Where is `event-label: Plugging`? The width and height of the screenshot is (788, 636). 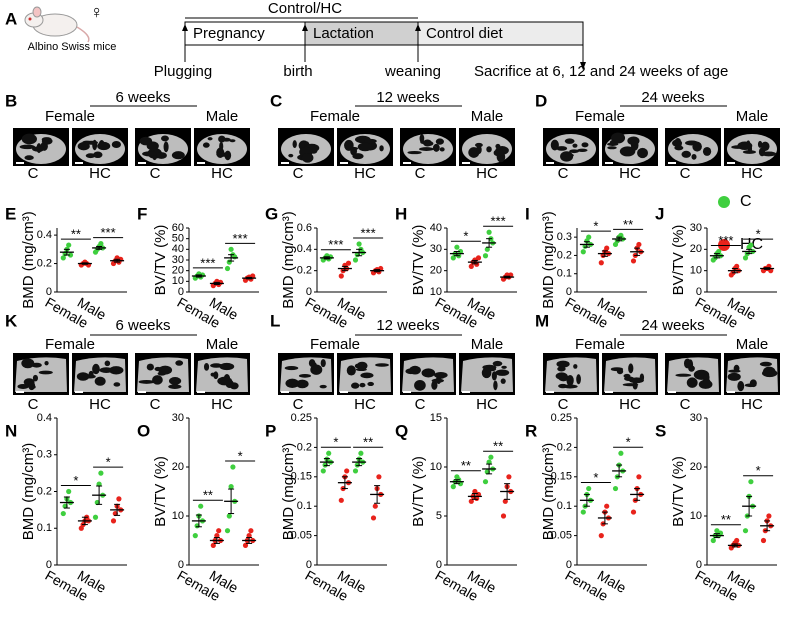 event-label: Plugging is located at coordinates (183, 71).